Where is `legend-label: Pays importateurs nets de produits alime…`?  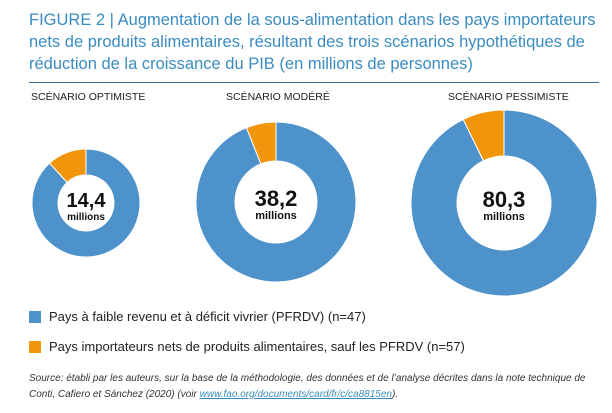
legend-label: Pays importateurs nets de produits alime… is located at coordinates (257, 346).